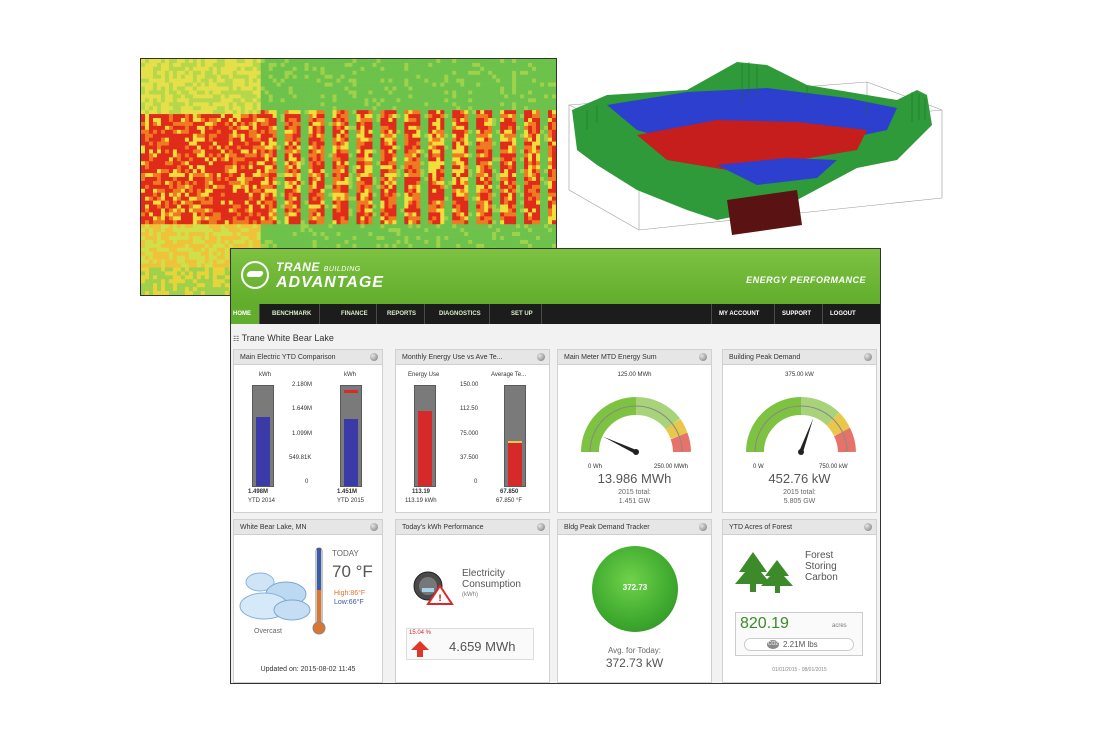  What do you see at coordinates (355, 314) in the screenshot?
I see `nav-finance: FINANCE` at bounding box center [355, 314].